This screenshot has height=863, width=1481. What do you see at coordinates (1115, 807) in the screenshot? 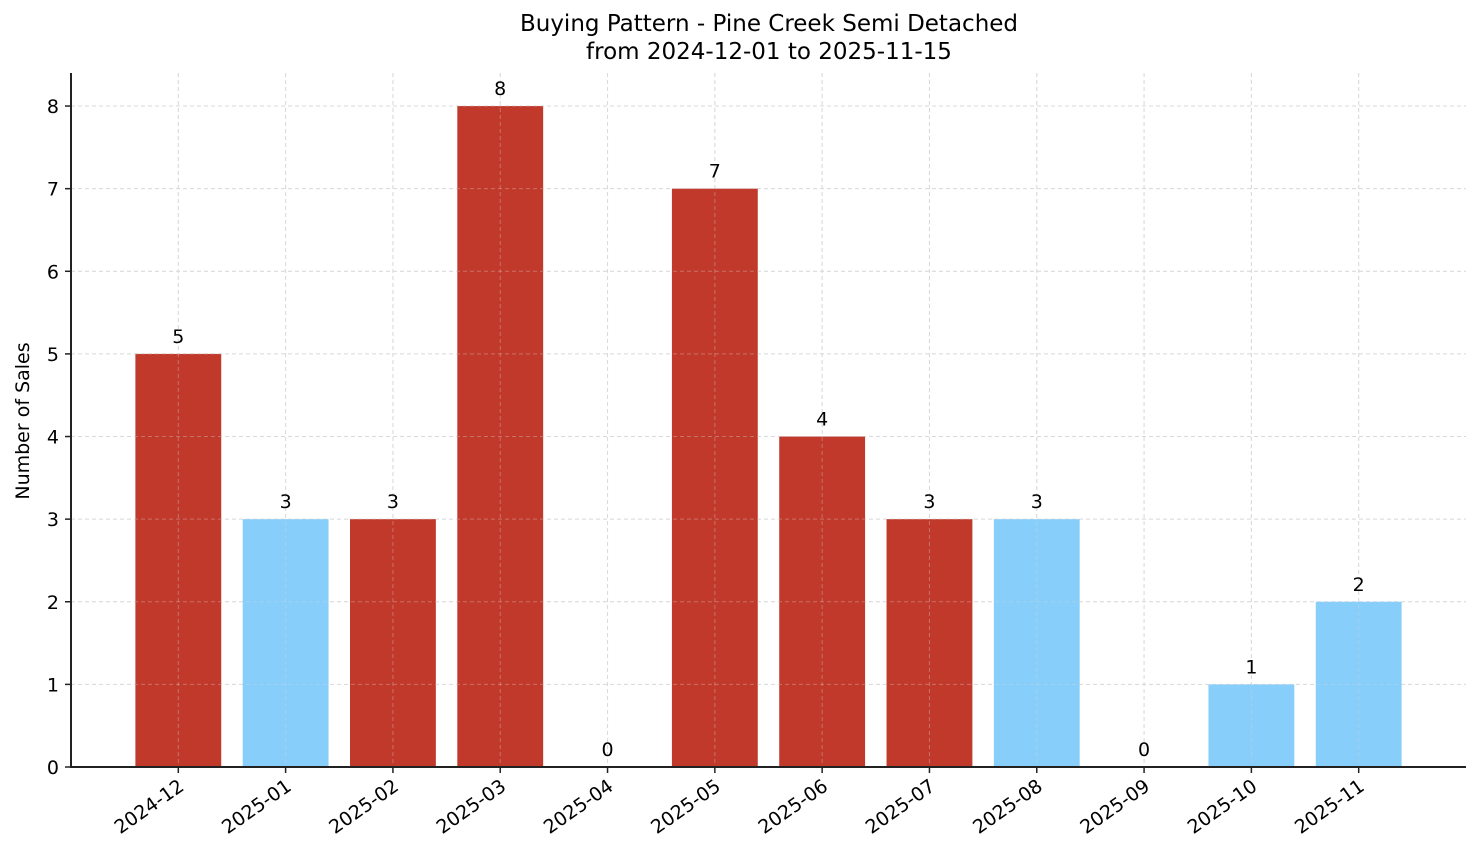
I see `x-tick-label: 2025-09` at bounding box center [1115, 807].